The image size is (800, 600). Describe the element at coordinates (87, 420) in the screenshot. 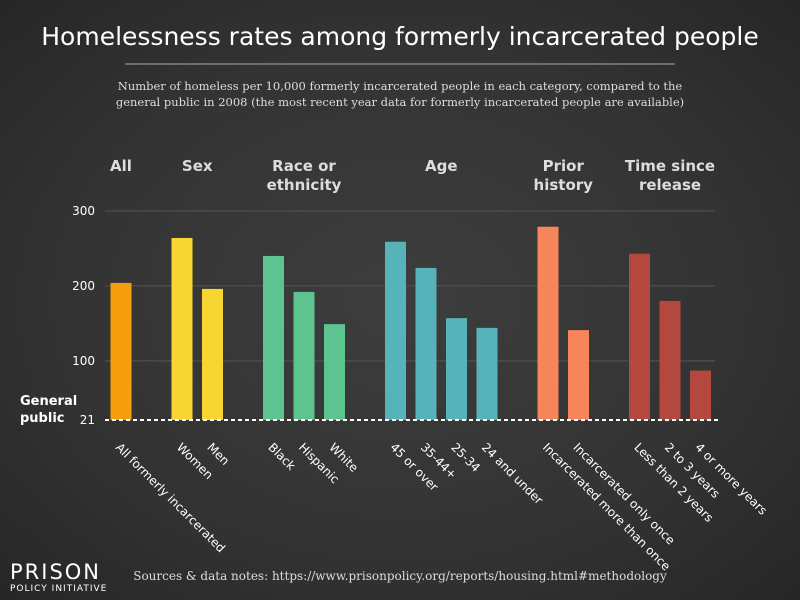

I see `y-tick-label: 21` at that location.